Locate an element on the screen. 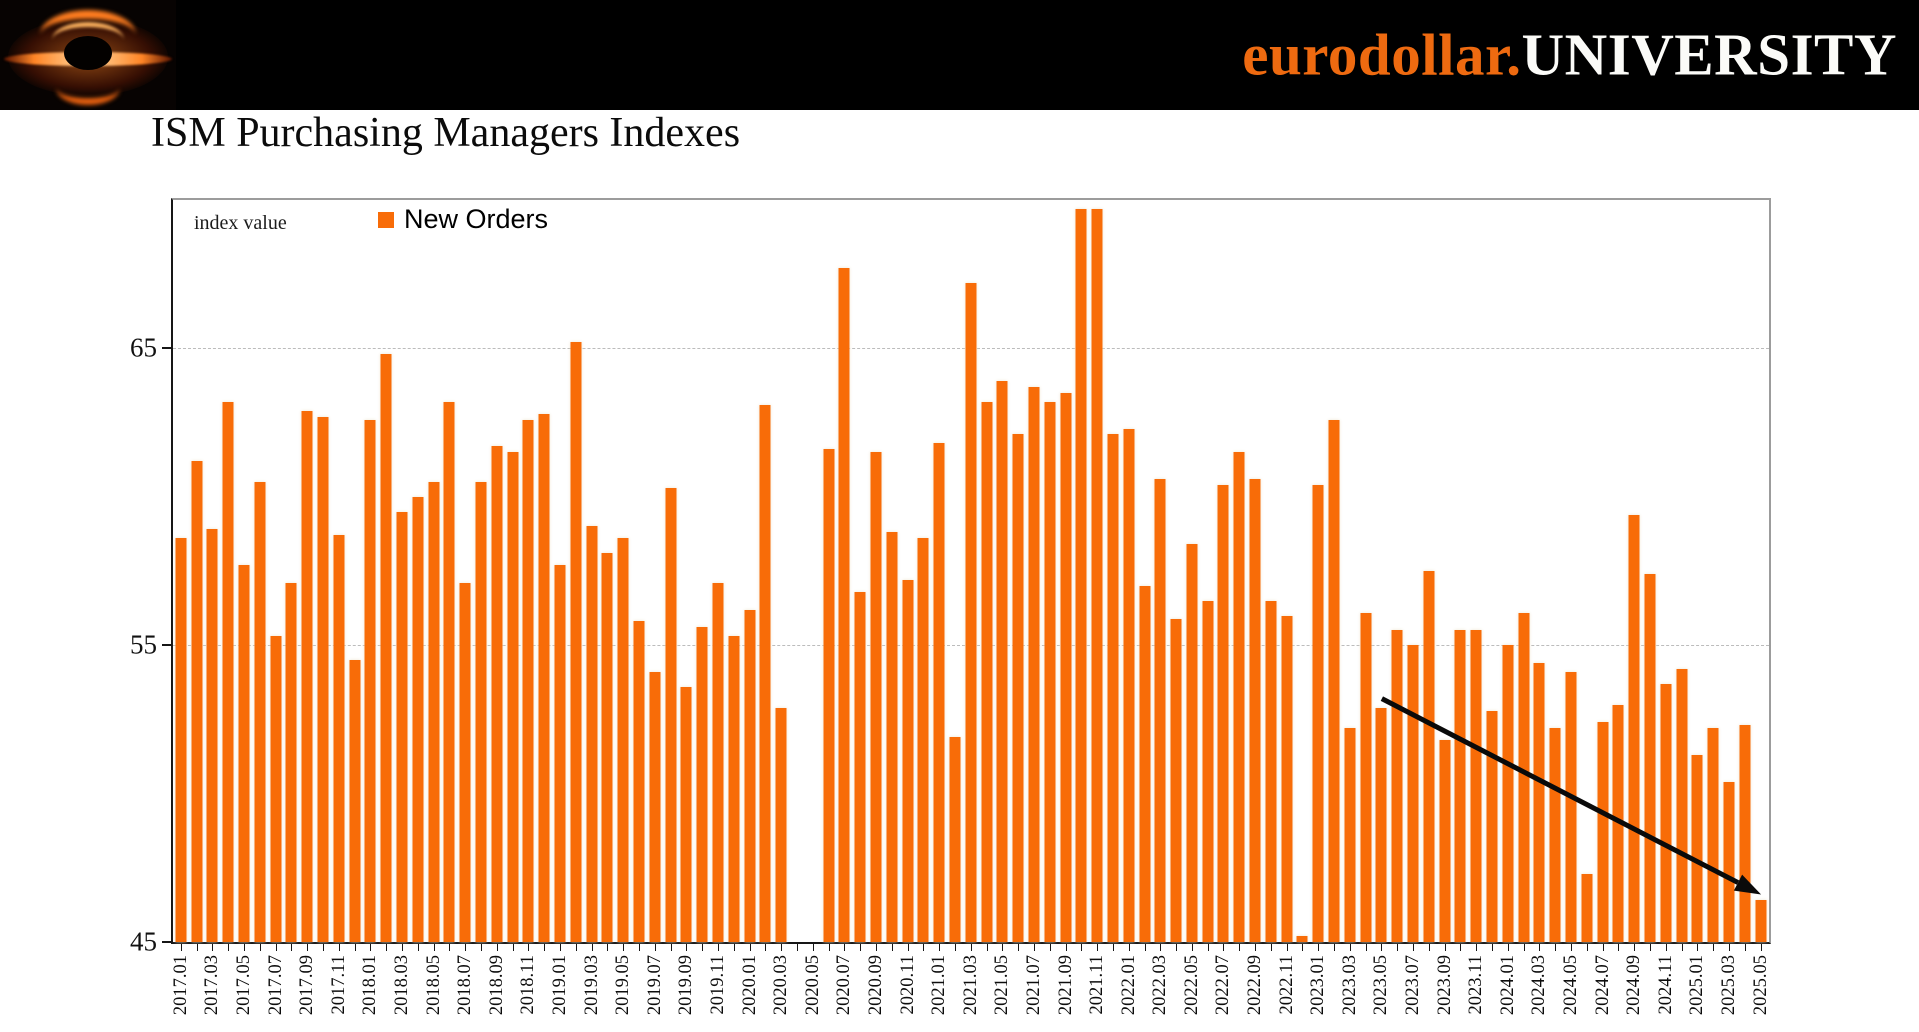 Image resolution: width=1919 pixels, height=1032 pixels. bar-2023.06 is located at coordinates (1397, 786).